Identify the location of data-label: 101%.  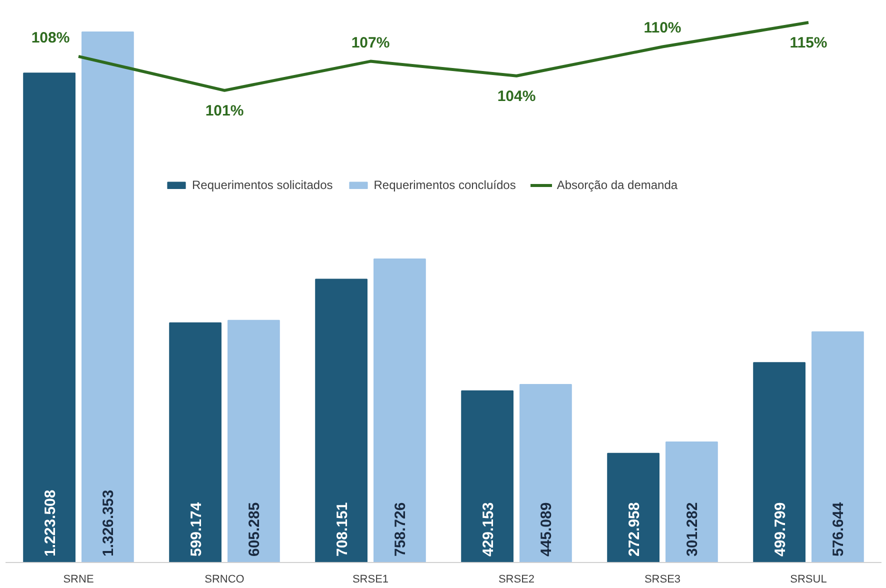
(224, 111).